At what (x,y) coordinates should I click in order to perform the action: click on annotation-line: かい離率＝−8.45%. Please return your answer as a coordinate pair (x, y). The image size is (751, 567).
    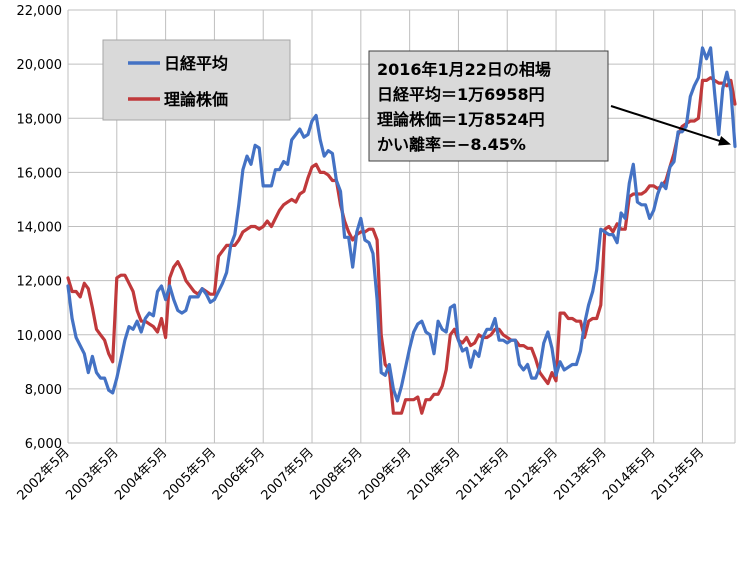
    Looking at the image, I should click on (451, 144).